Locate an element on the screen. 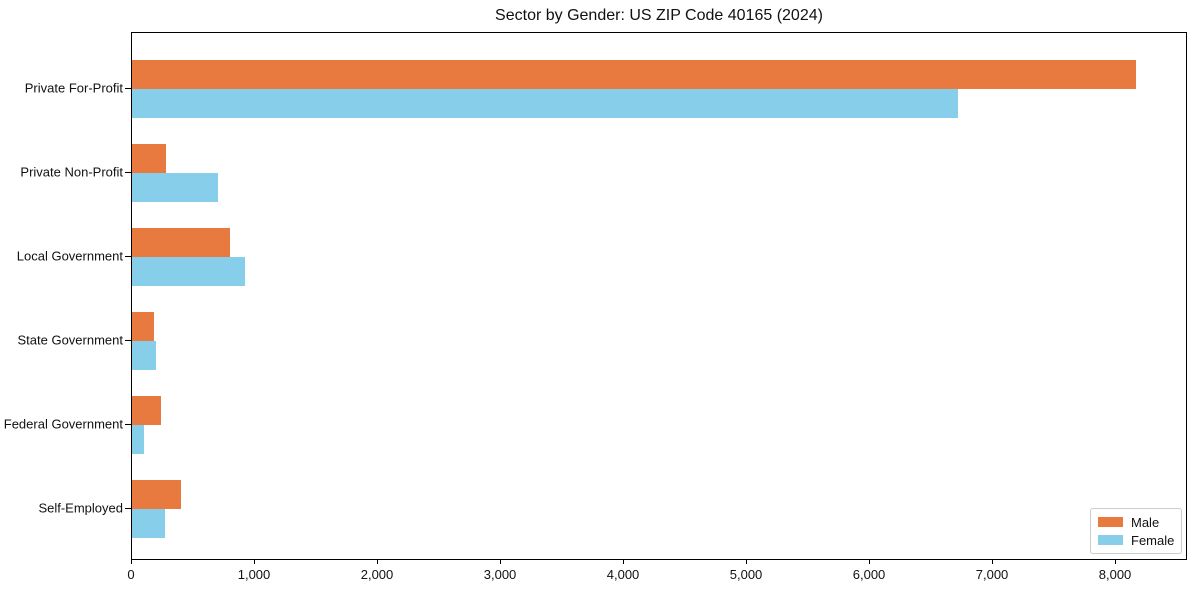 The height and width of the screenshot is (600, 1200). bar-female-local-government is located at coordinates (188, 271).